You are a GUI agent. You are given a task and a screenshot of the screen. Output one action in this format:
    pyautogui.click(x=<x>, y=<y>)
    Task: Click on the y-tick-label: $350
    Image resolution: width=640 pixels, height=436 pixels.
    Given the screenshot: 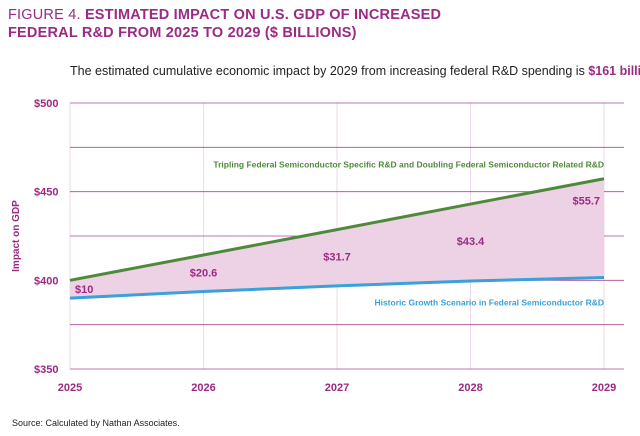 What is the action you would take?
    pyautogui.click(x=46, y=370)
    